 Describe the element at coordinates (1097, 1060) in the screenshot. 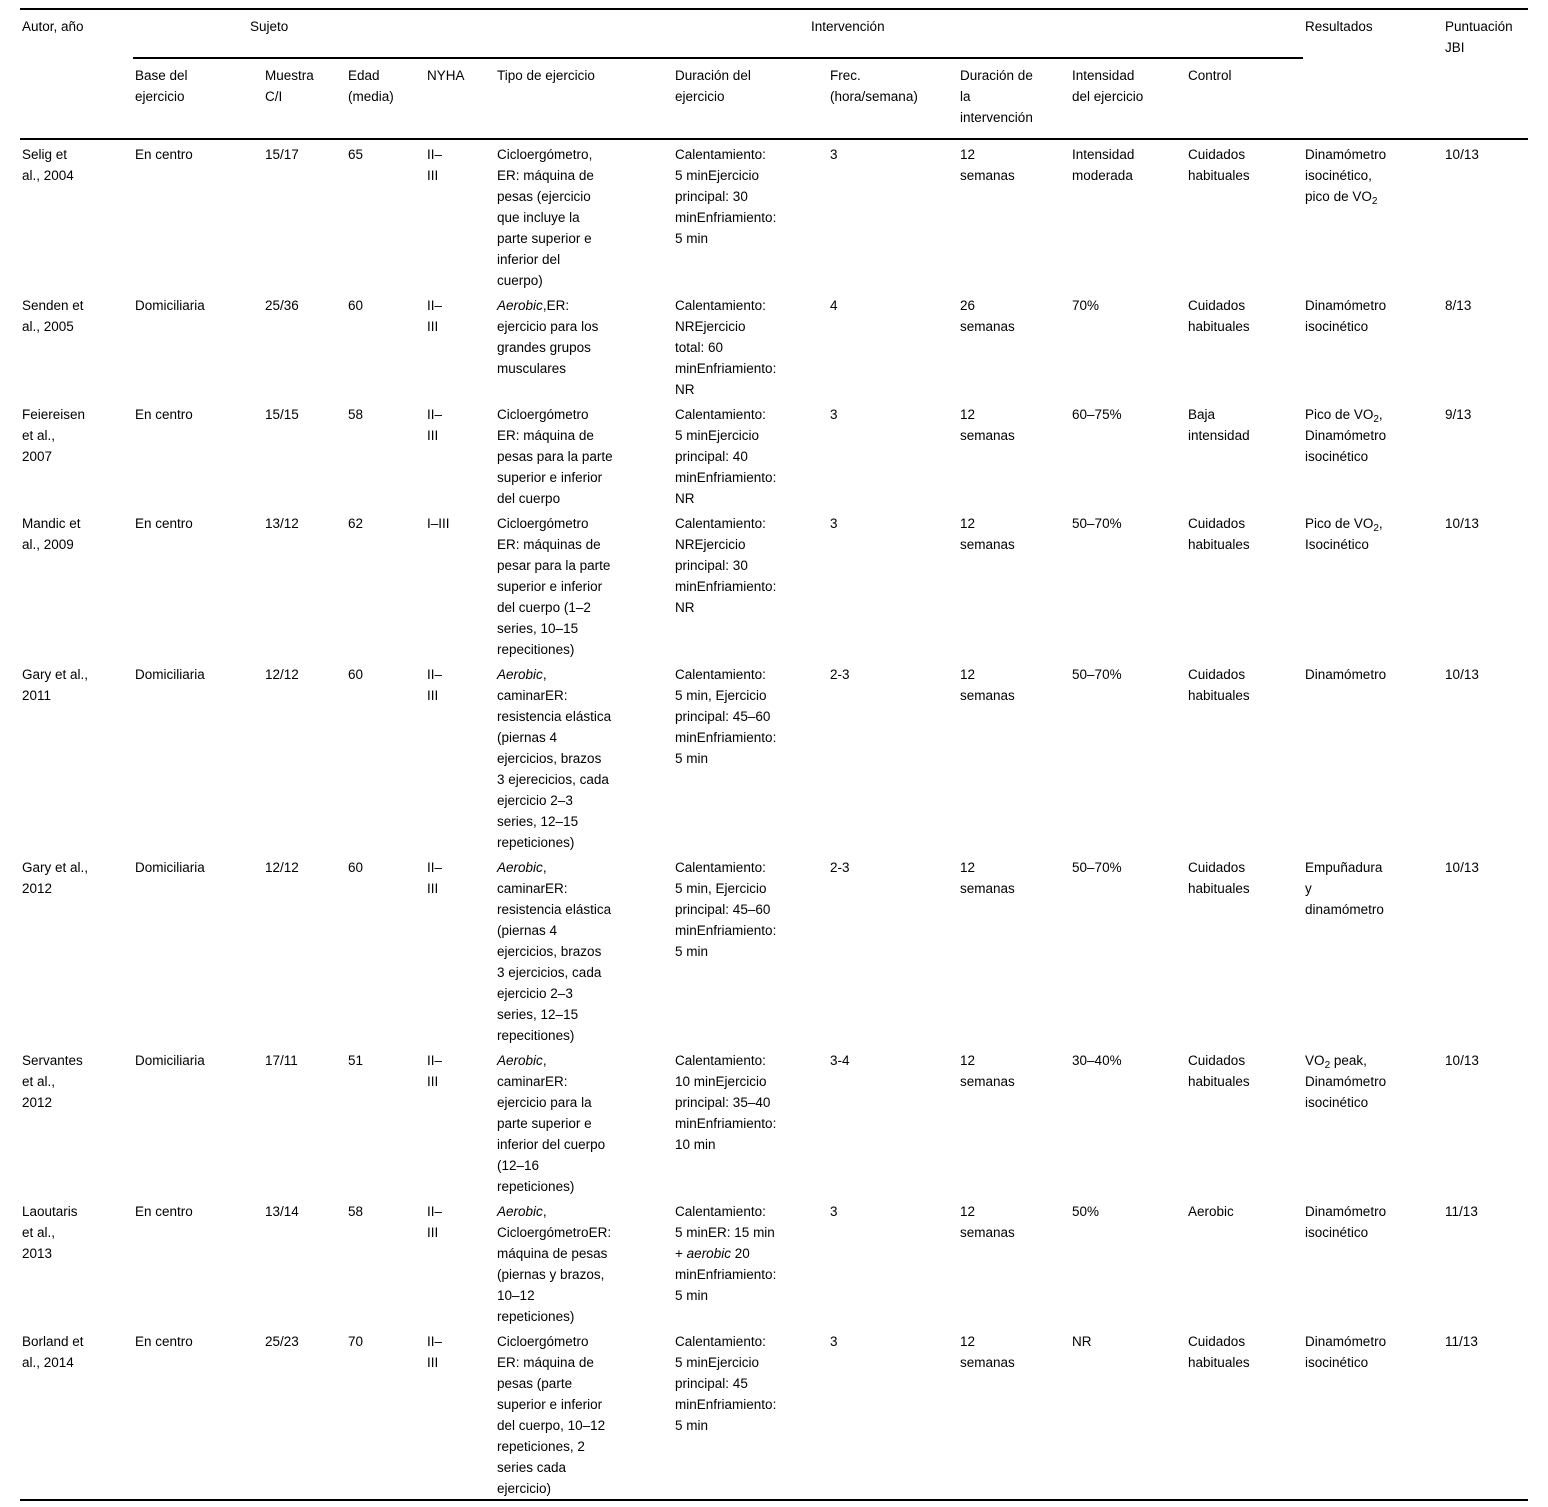

I see `cell-intensidad: 30–40%` at that location.